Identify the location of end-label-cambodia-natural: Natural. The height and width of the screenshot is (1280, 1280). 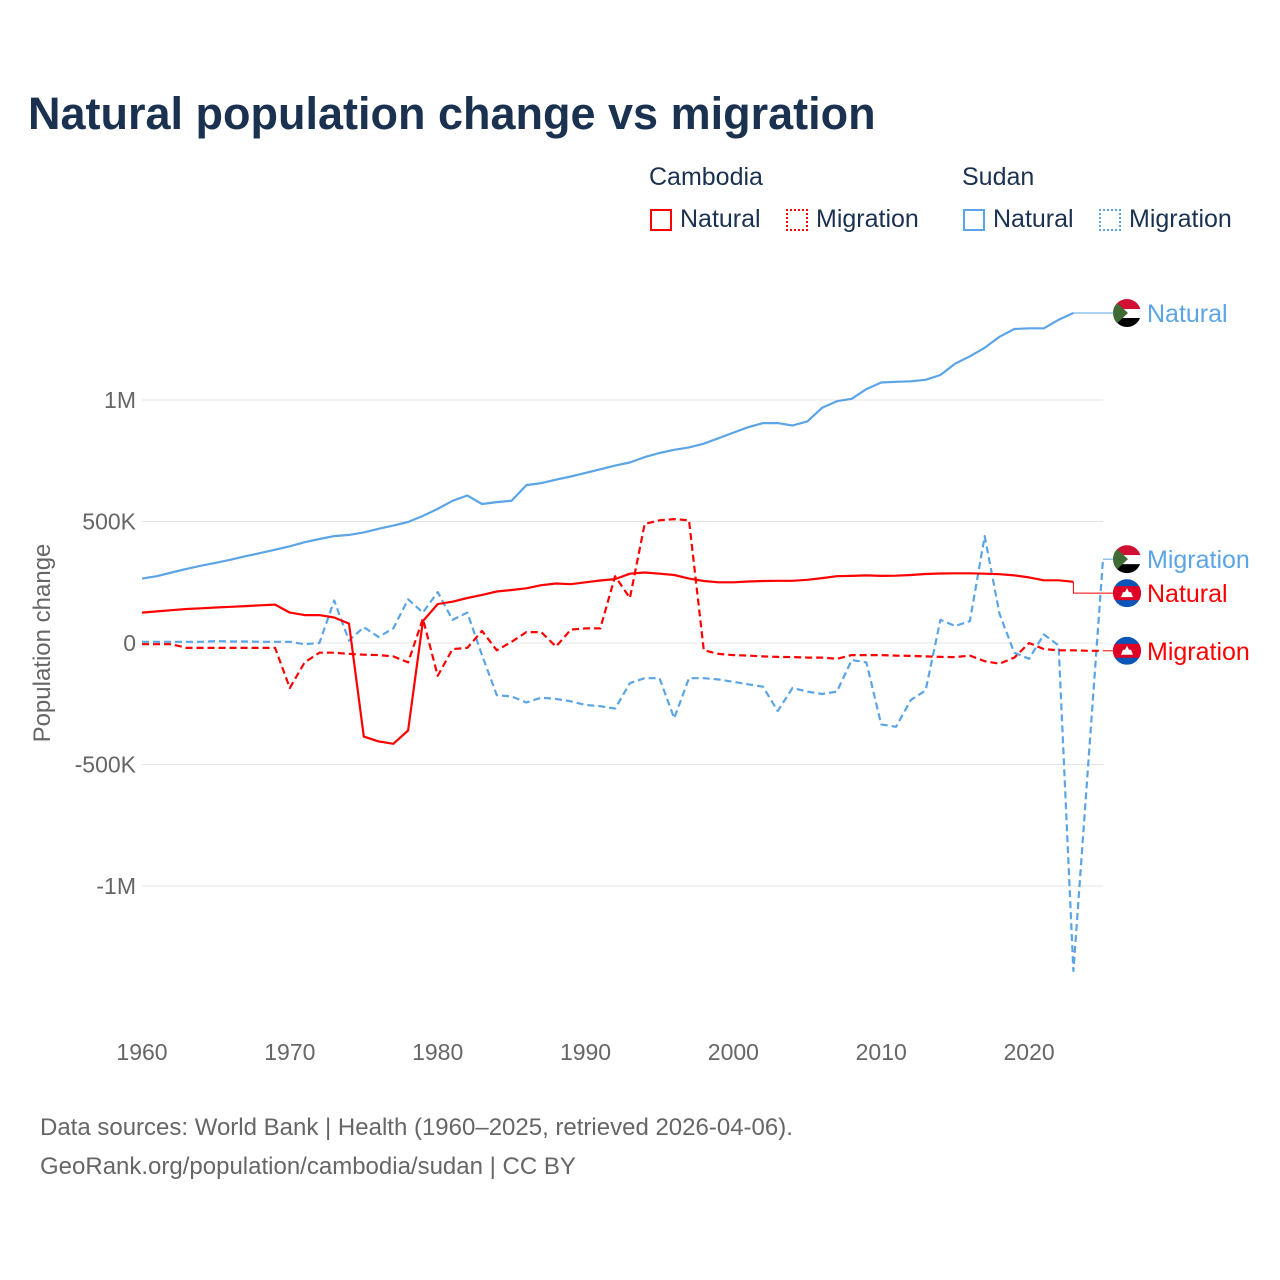
(1150, 593).